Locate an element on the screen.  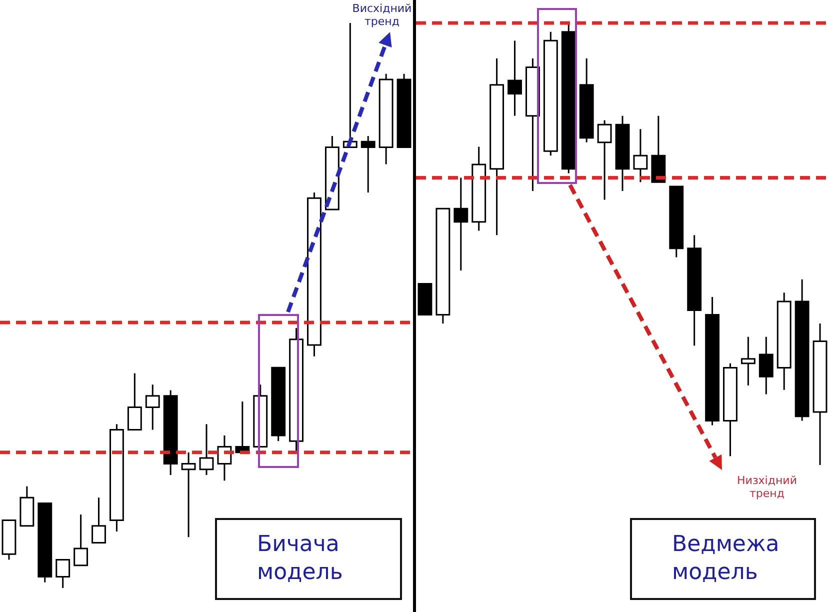
text-frame: Бичача модель is located at coordinates (308, 559).